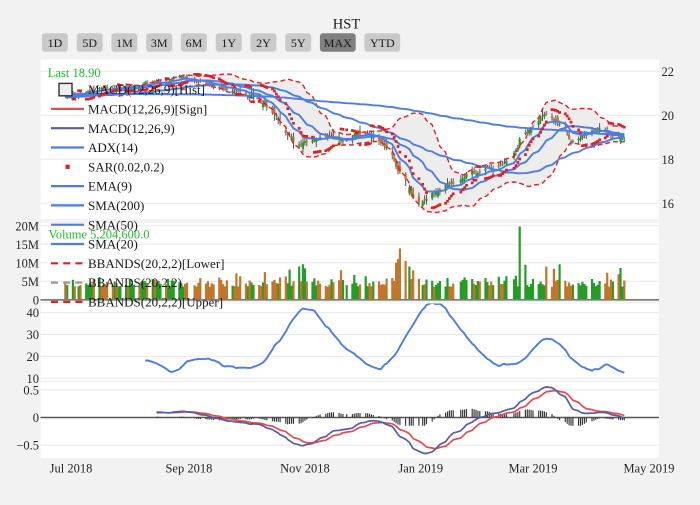 Image resolution: width=700 pixels, height=505 pixels. Describe the element at coordinates (146, 89) in the screenshot. I see `svg-text: MACD(12,26,9)[Hist]` at that location.